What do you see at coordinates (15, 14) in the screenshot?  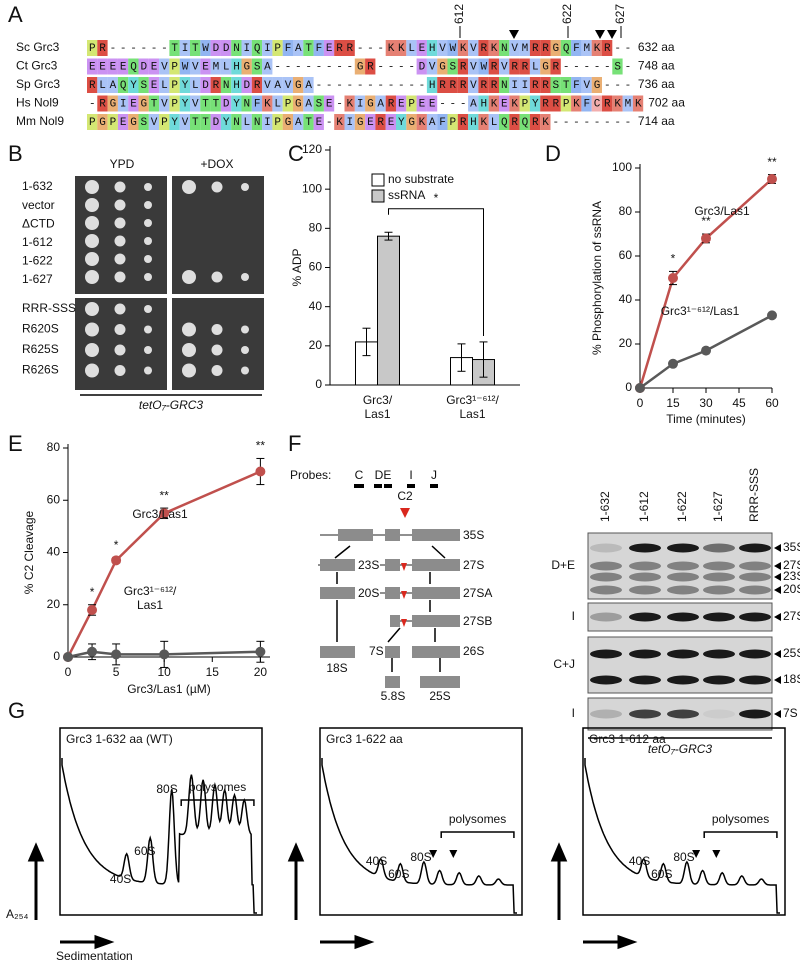 I see `panel-label: A` at bounding box center [15, 14].